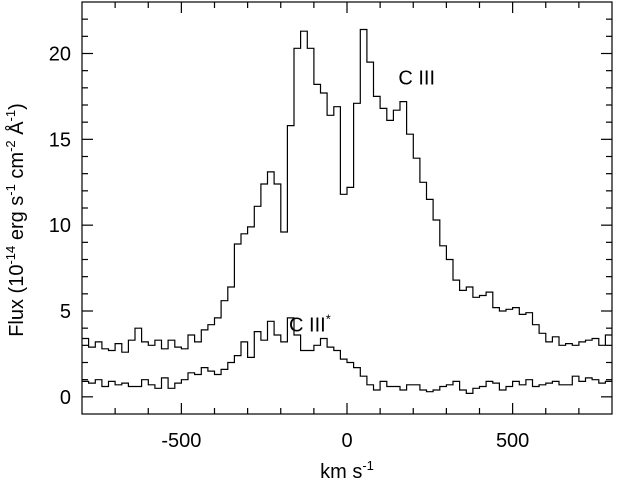 The height and width of the screenshot is (489, 620). What do you see at coordinates (60, 55) in the screenshot?
I see `y-tick-label: 20` at bounding box center [60, 55].